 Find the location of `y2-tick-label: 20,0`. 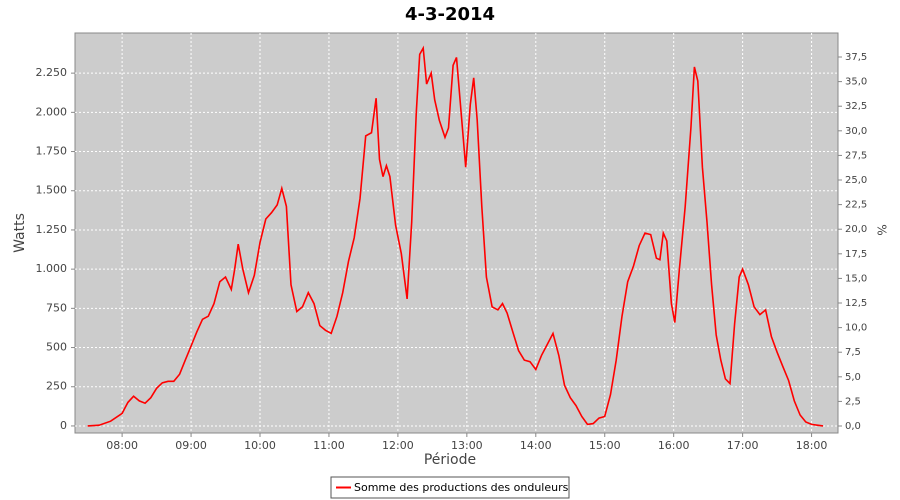

y2-tick-label: 20,0 is located at coordinates (856, 229).